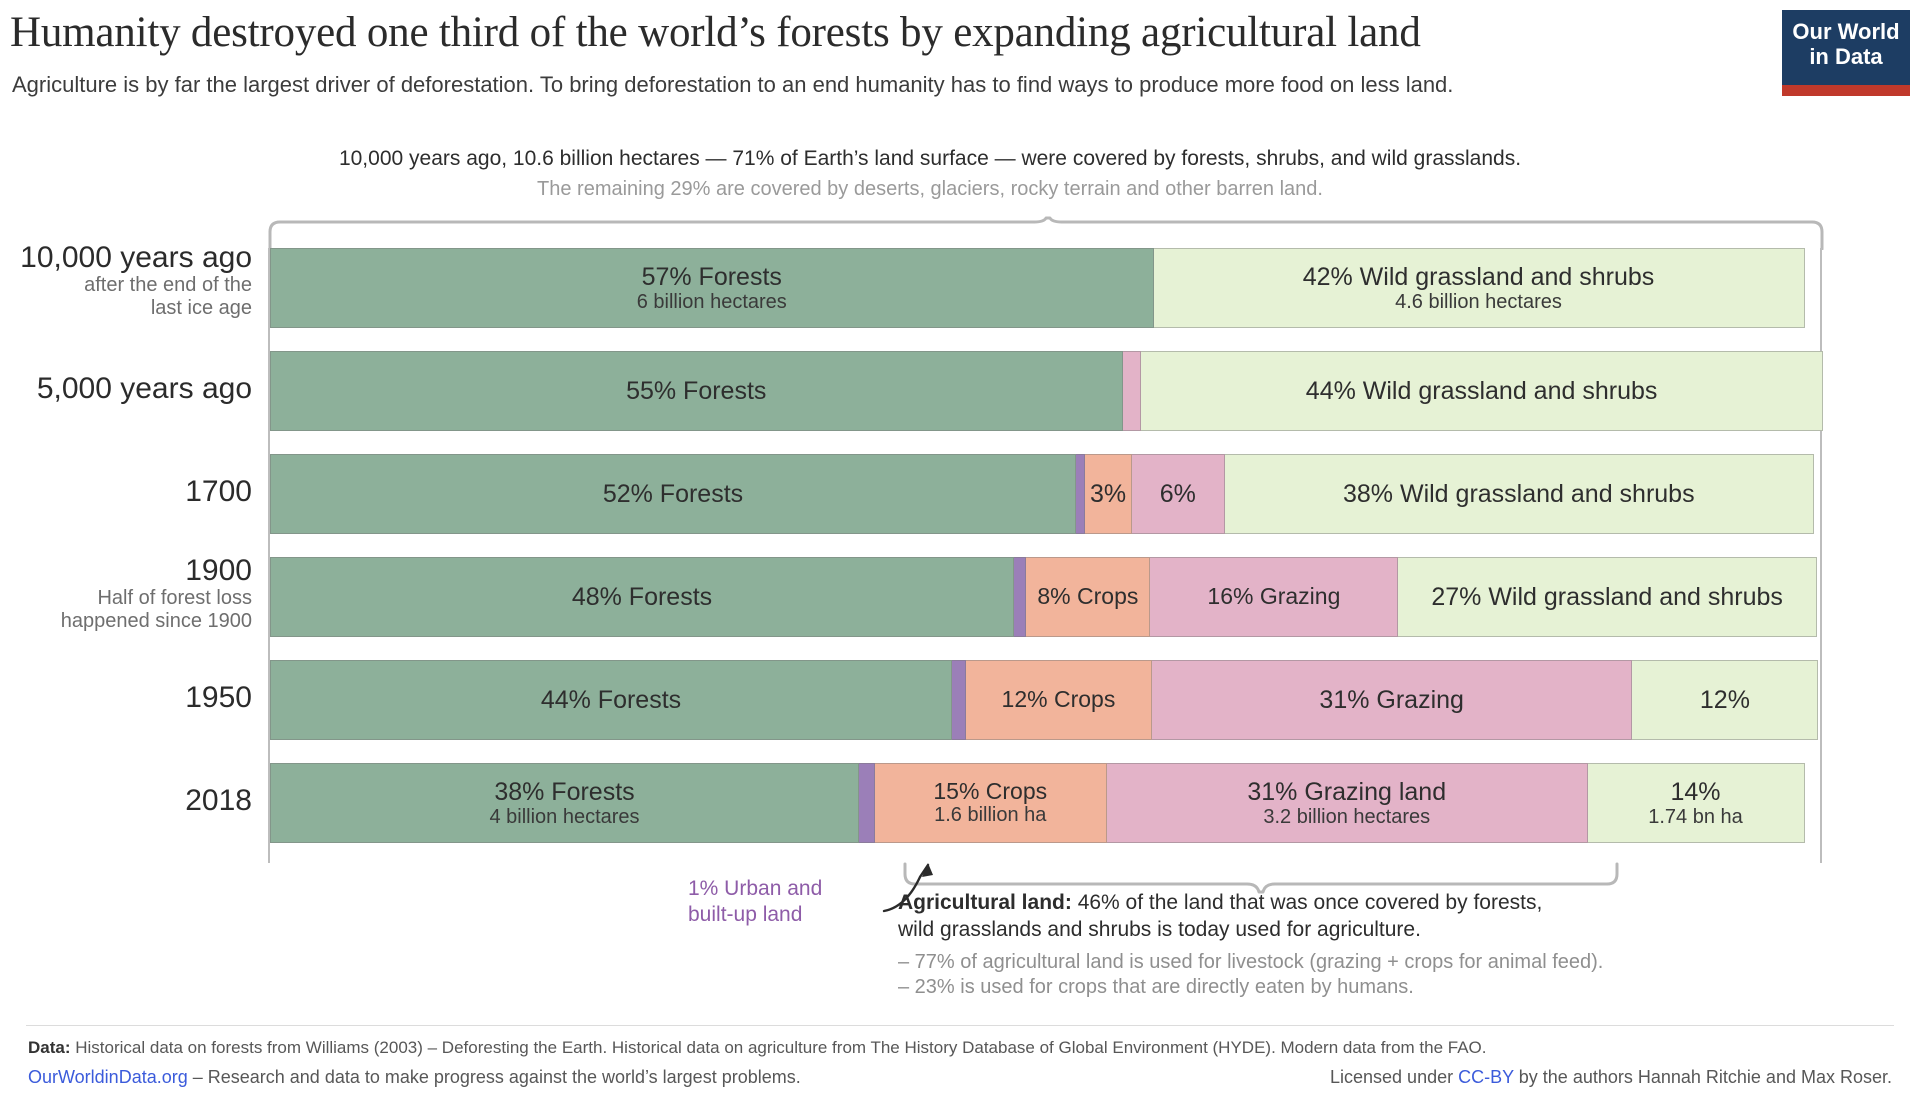  What do you see at coordinates (1261, 878) in the screenshot?
I see `agricultural-land-bracket` at bounding box center [1261, 878].